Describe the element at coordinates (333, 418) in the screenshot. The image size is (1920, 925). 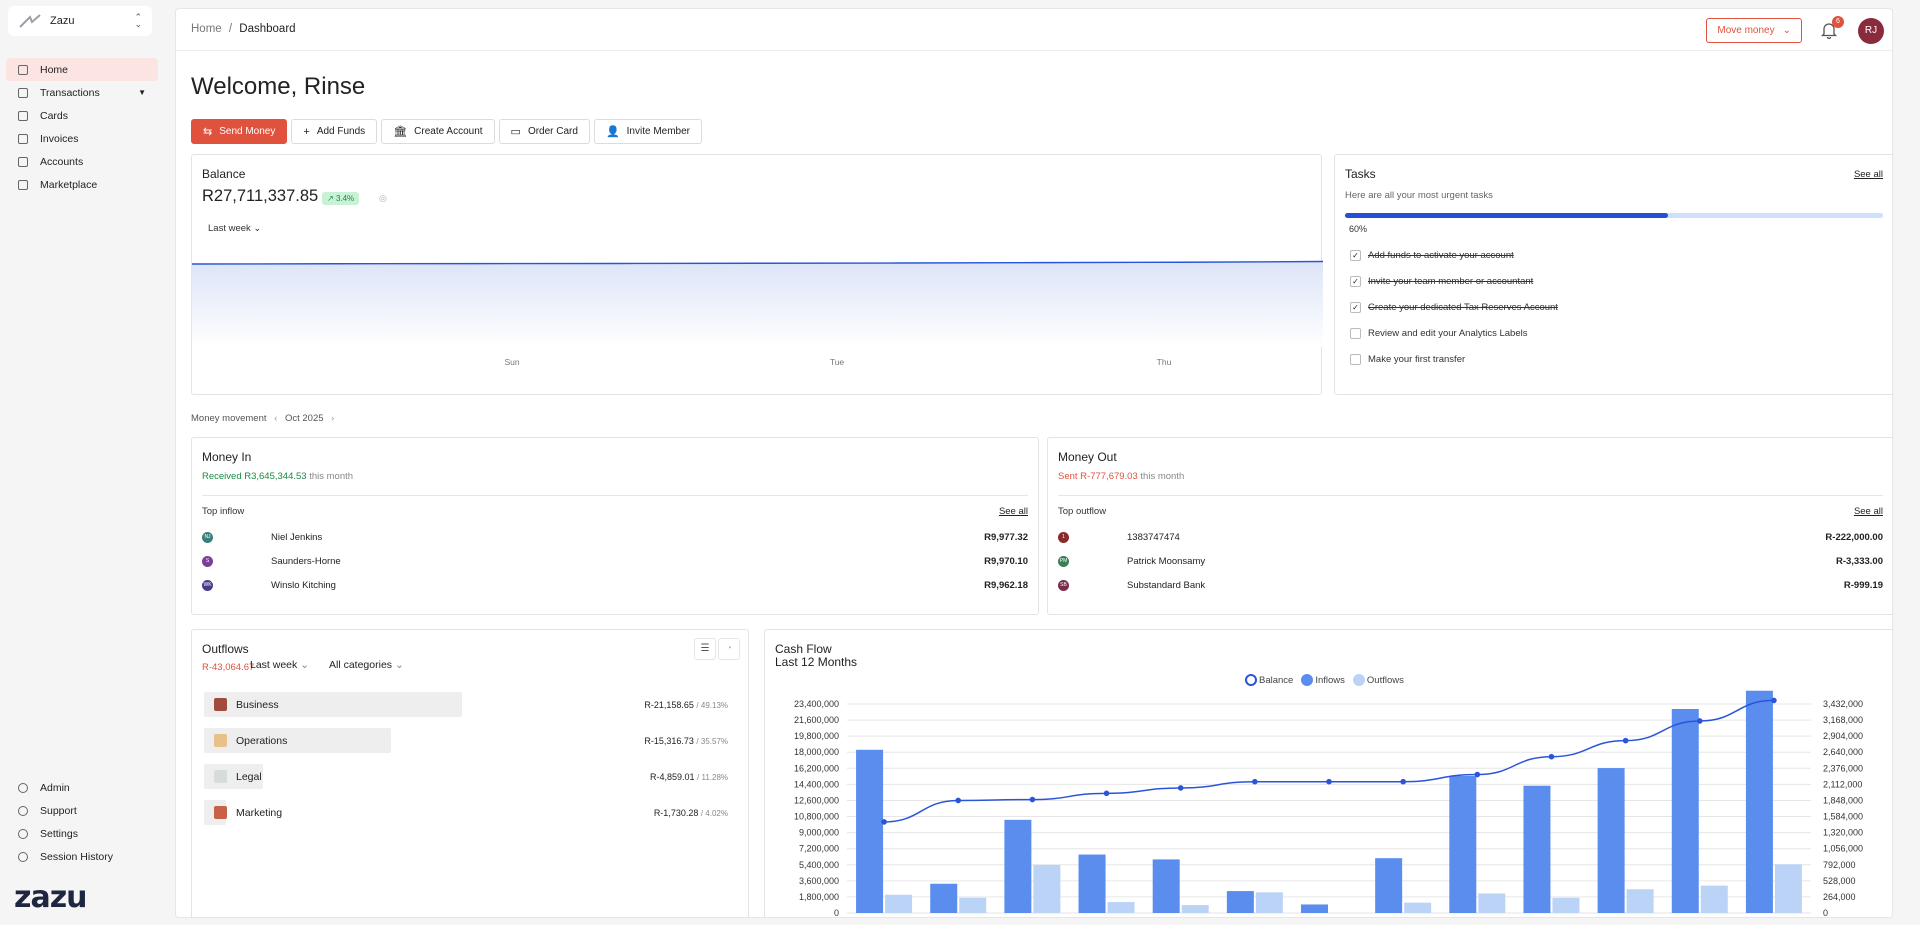
I see `next-month-button: ›` at that location.